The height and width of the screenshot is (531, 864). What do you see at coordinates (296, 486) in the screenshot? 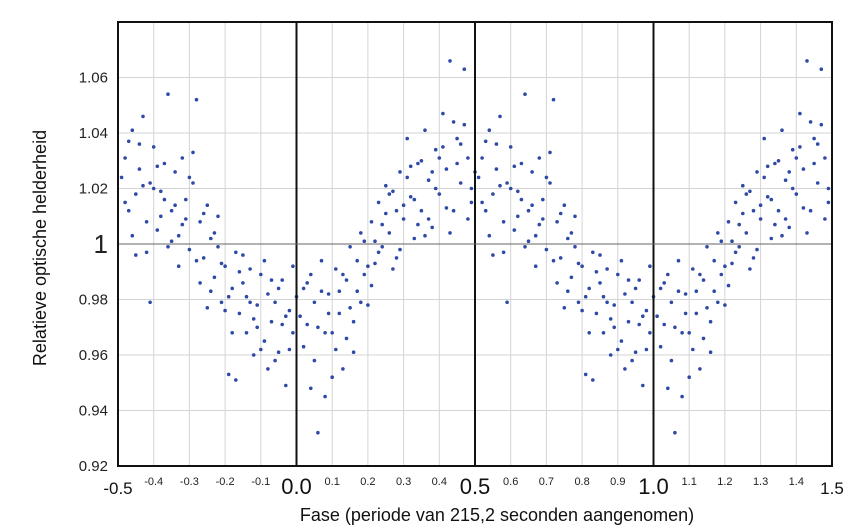
I see `x-major-tick-label: 0.0` at bounding box center [296, 486].